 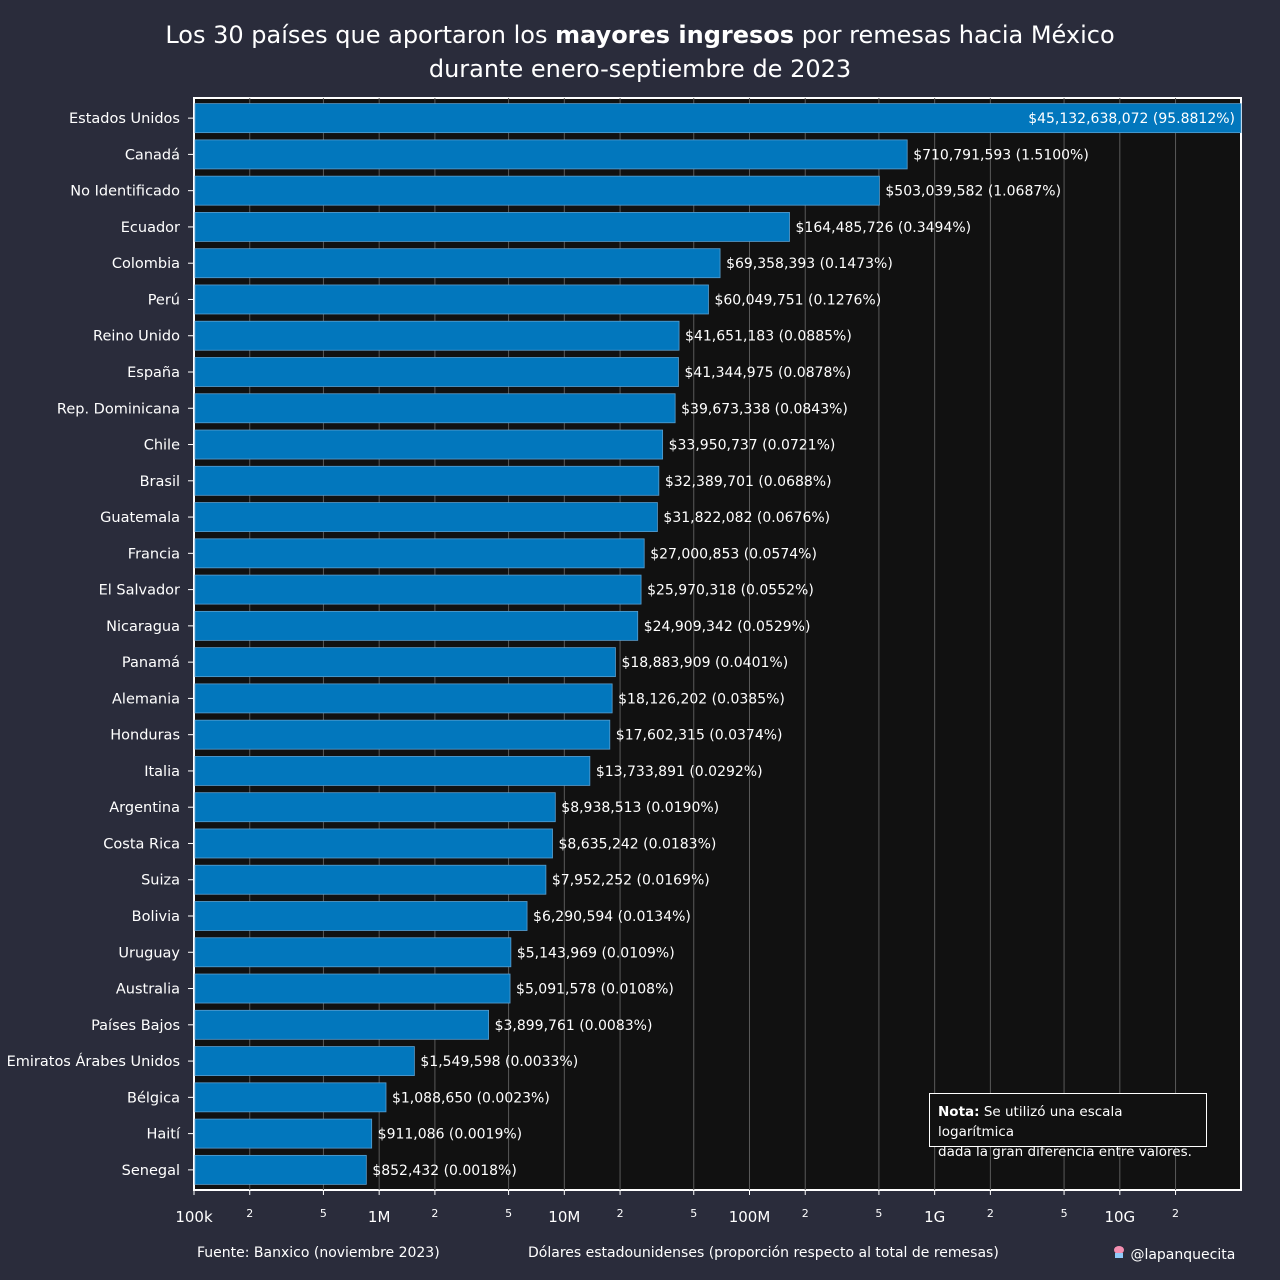 What do you see at coordinates (704, 663) in the screenshot?
I see `bar-value-label: $18,883,909 (0.0401%)` at bounding box center [704, 663].